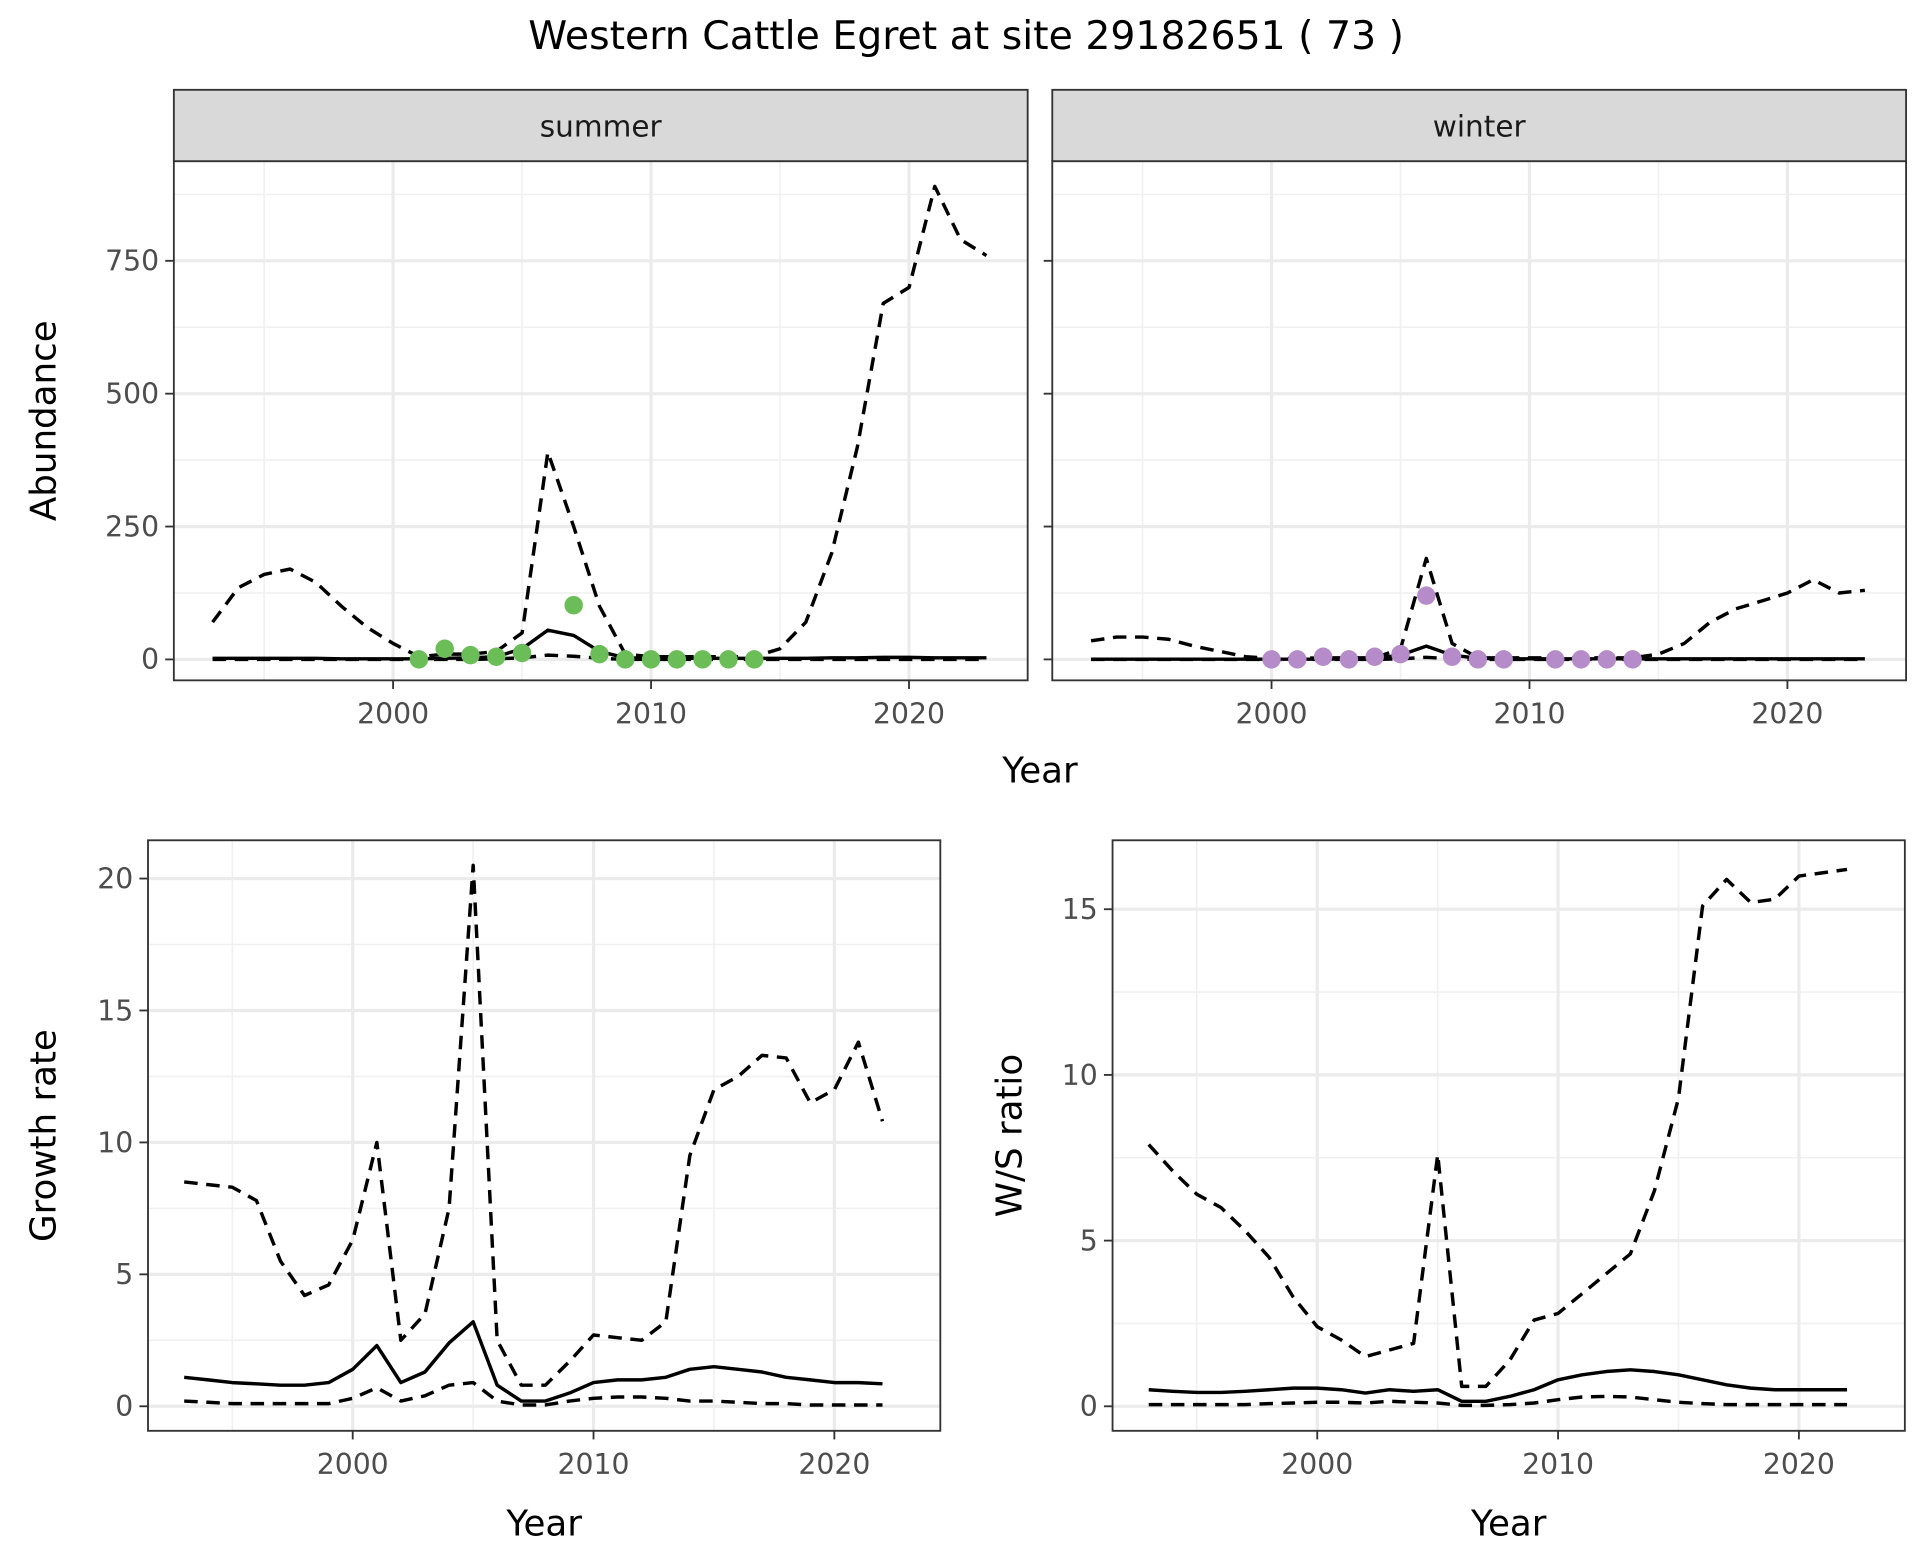  I want to click on facet-strip-label: winter, so click(1480, 127).